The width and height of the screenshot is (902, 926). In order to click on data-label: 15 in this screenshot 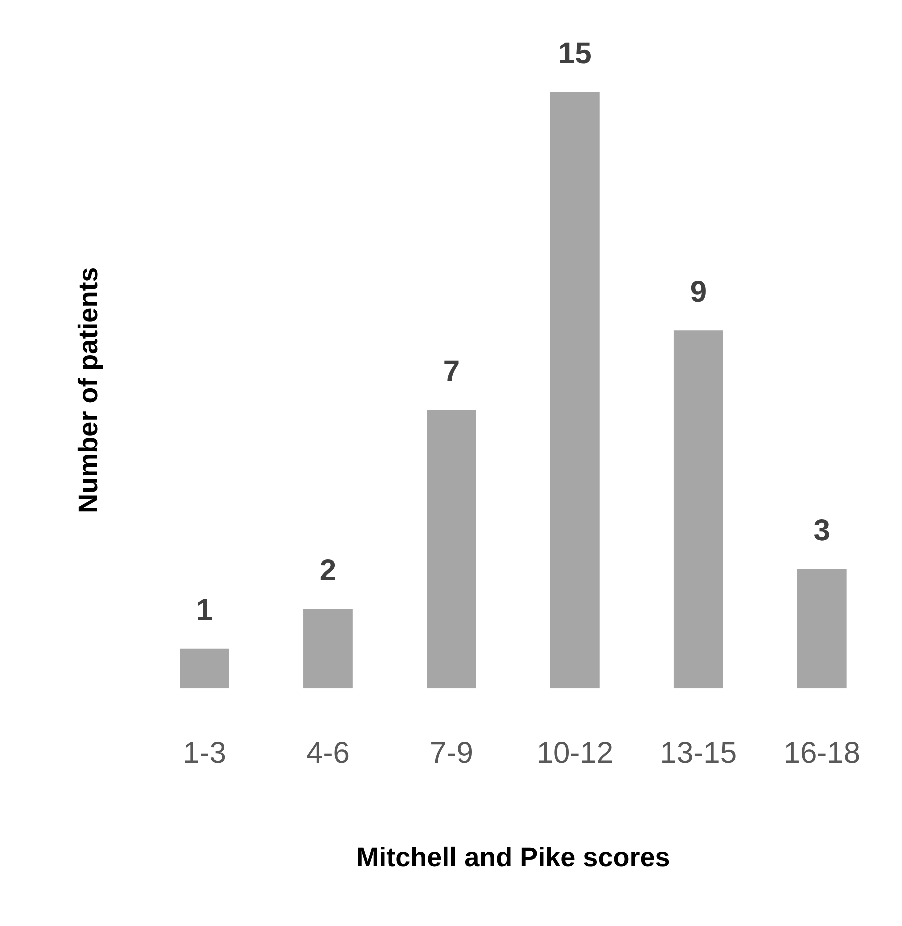, I will do `click(575, 53)`.